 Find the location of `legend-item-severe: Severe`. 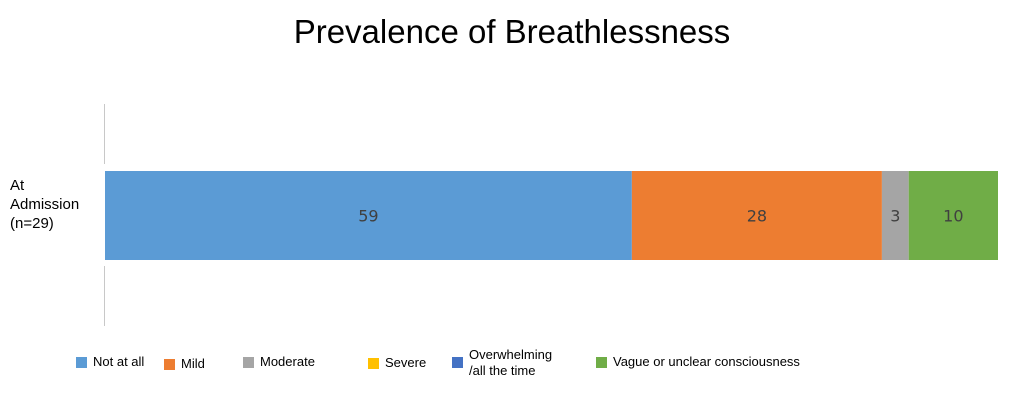

legend-item-severe: Severe is located at coordinates (397, 363).